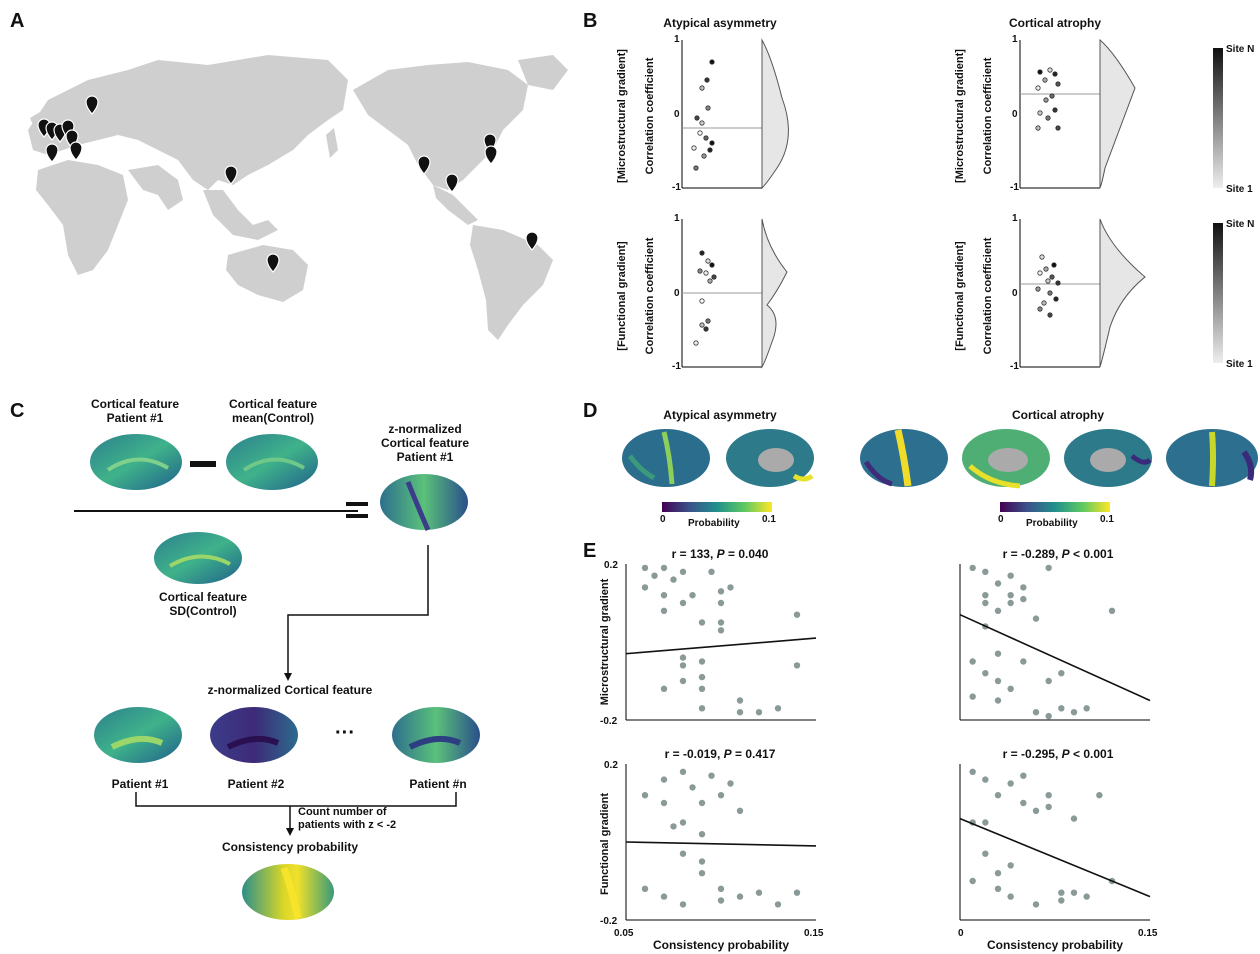  I want to click on b4-tick-neg1: -1, so click(1014, 366).